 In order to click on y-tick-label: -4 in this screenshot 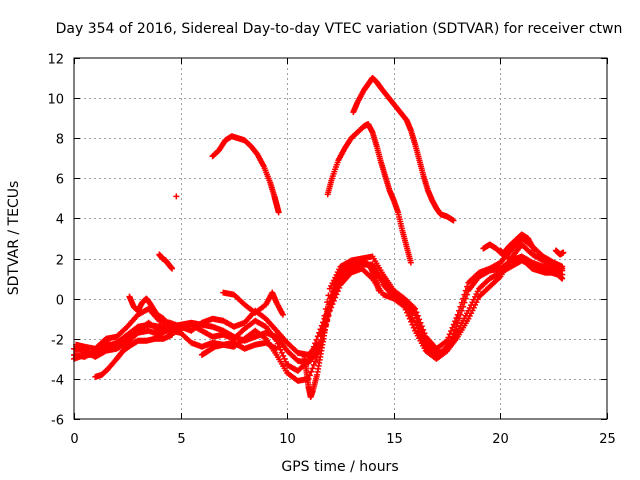, I will do `click(57, 381)`.